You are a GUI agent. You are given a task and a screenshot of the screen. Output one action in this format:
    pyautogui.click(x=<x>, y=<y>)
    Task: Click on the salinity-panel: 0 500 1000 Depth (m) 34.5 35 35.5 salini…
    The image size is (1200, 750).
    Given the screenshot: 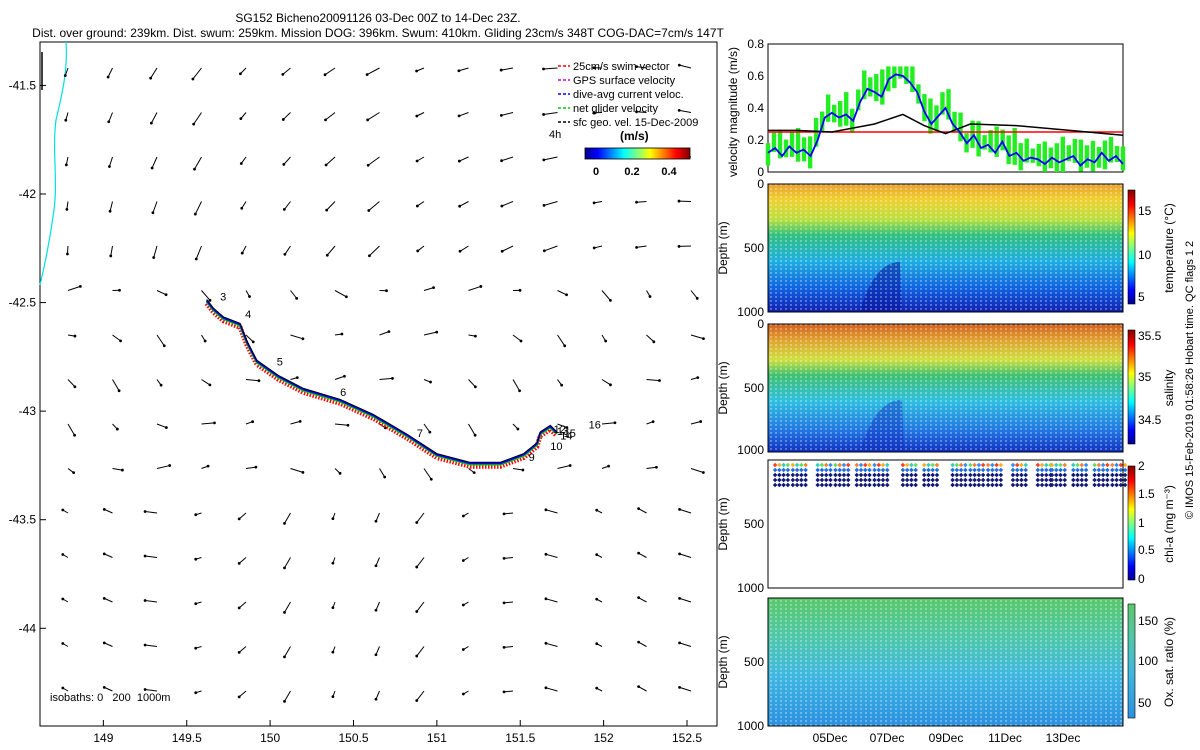 What is the action you would take?
    pyautogui.click(x=946, y=387)
    